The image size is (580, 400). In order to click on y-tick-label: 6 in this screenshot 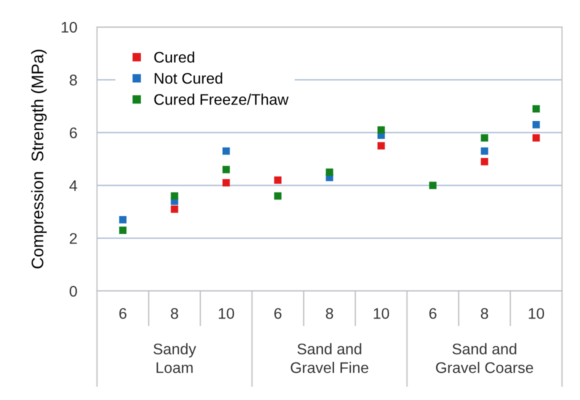, I will do `click(73, 132)`.